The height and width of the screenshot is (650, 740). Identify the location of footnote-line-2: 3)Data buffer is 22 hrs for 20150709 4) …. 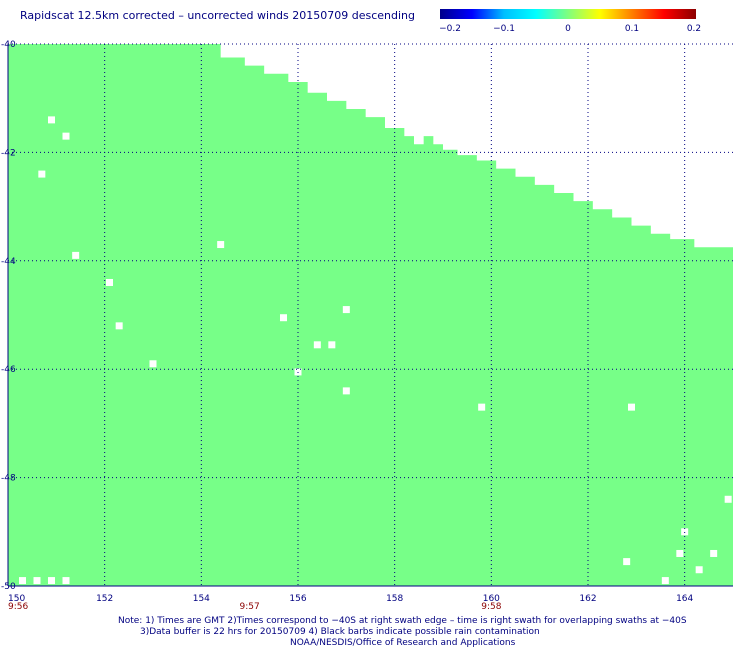
(340, 632).